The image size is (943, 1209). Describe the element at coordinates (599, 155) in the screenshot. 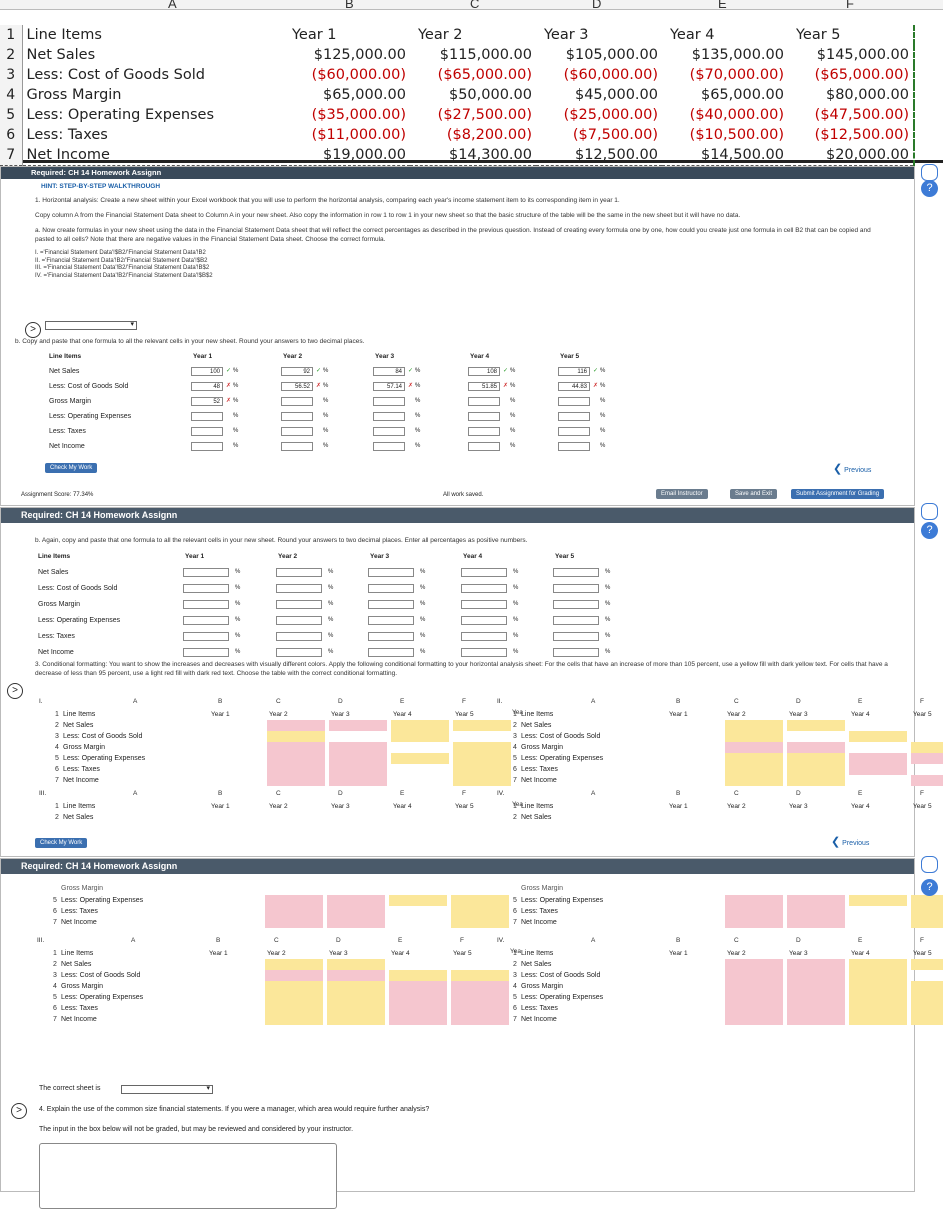

I see `value-cell: $12,500.00` at that location.